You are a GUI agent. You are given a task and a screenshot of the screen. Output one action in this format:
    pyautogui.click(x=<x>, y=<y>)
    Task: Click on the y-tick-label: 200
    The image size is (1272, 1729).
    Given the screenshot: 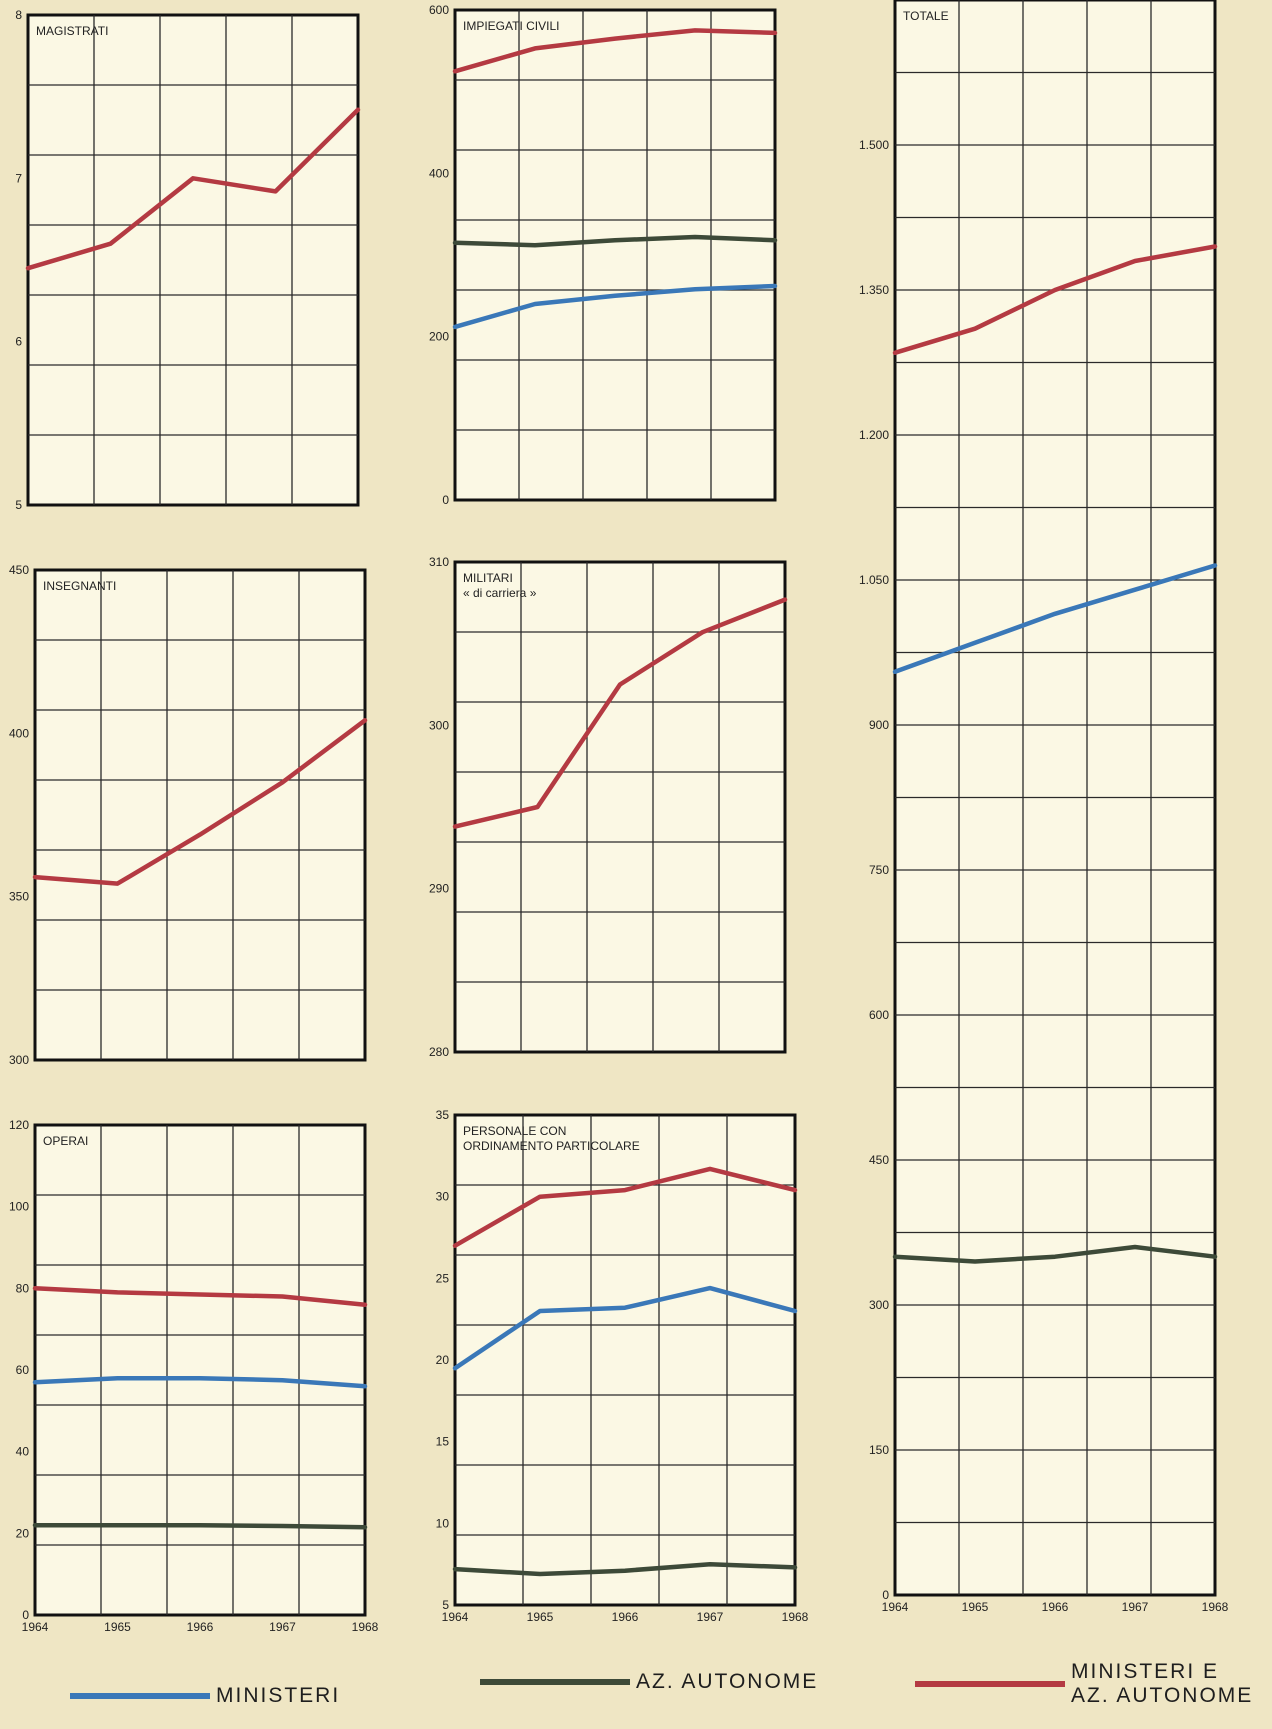 What is the action you would take?
    pyautogui.click(x=439, y=337)
    